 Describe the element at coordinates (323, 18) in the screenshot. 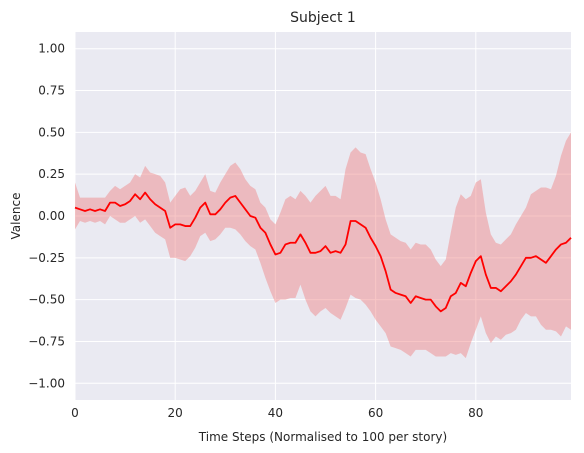

I see `chart-title: Subject 1` at that location.